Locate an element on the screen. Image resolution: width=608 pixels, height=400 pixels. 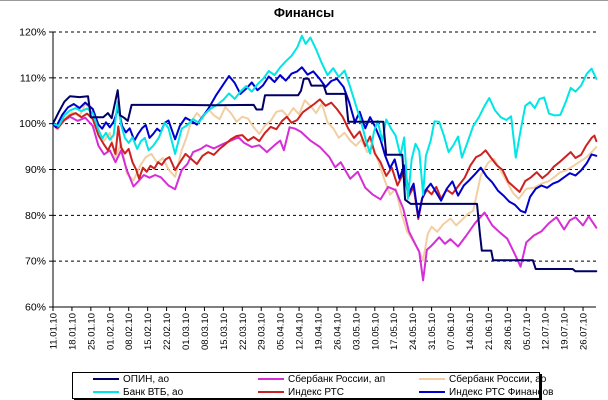
x-tick-label: 01.02.10 is located at coordinates (110, 331).